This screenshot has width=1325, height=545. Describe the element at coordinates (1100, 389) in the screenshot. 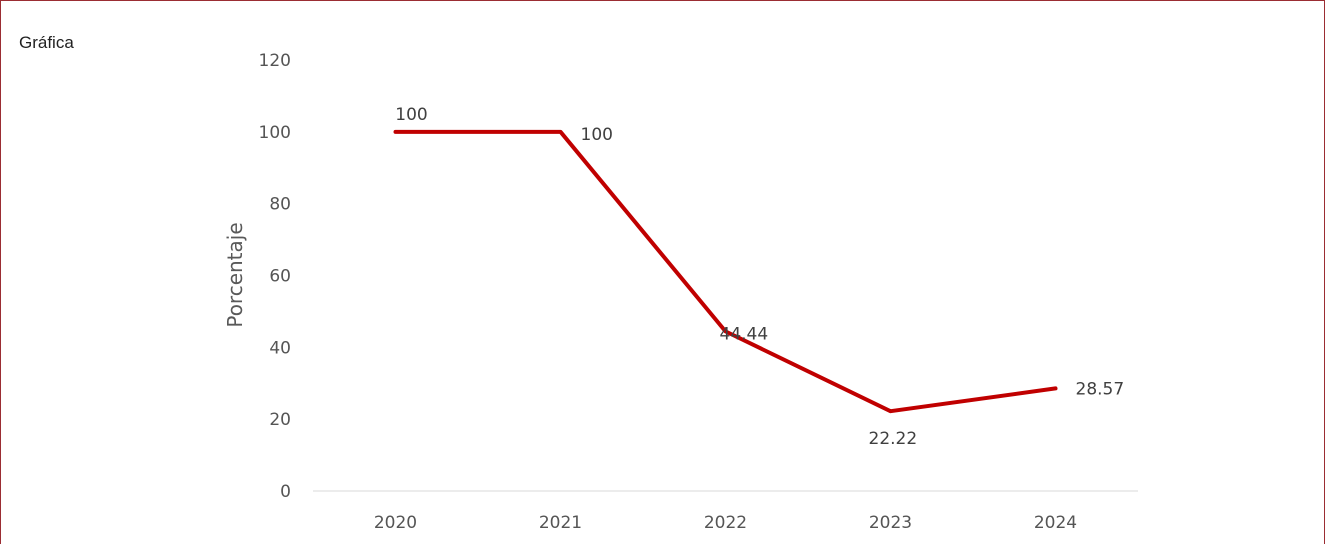

I see `data-label: 28.57` at that location.